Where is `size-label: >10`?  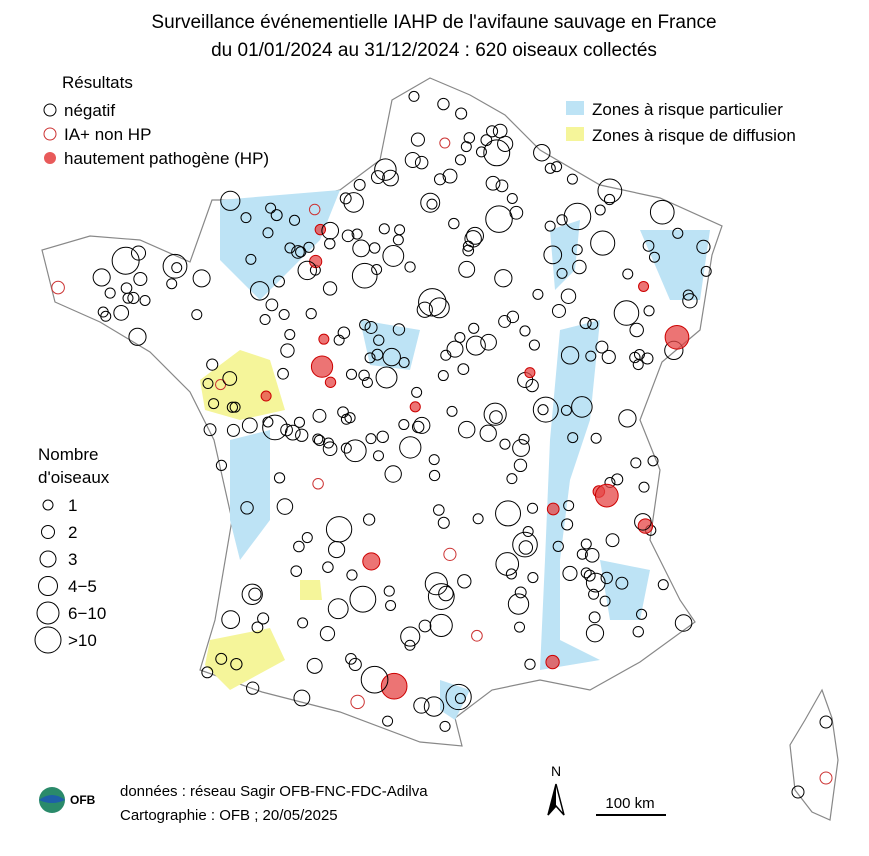 size-label: >10 is located at coordinates (82, 640).